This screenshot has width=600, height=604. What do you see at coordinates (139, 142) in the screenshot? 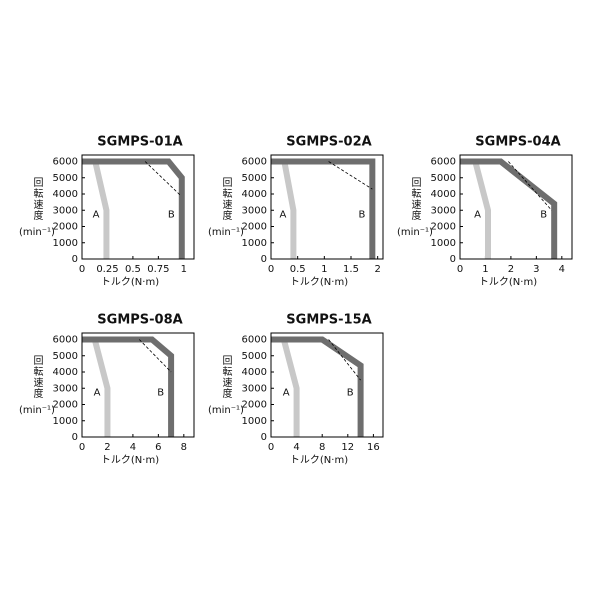
I see `chart-title: SGMPS-01A` at bounding box center [139, 142].